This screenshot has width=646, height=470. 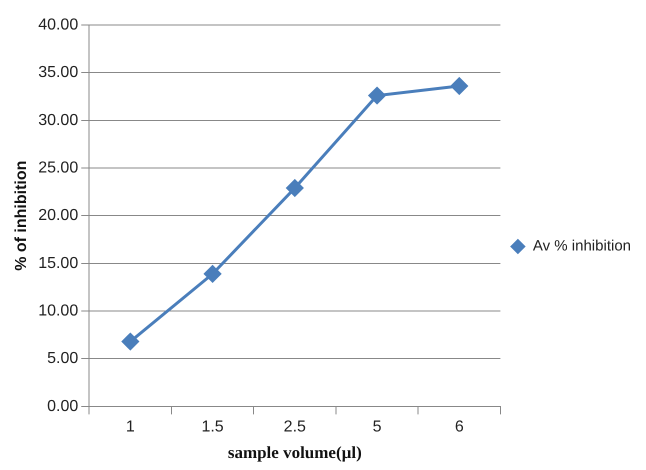 What do you see at coordinates (459, 427) in the screenshot?
I see `x-tick-label: 6` at bounding box center [459, 427].